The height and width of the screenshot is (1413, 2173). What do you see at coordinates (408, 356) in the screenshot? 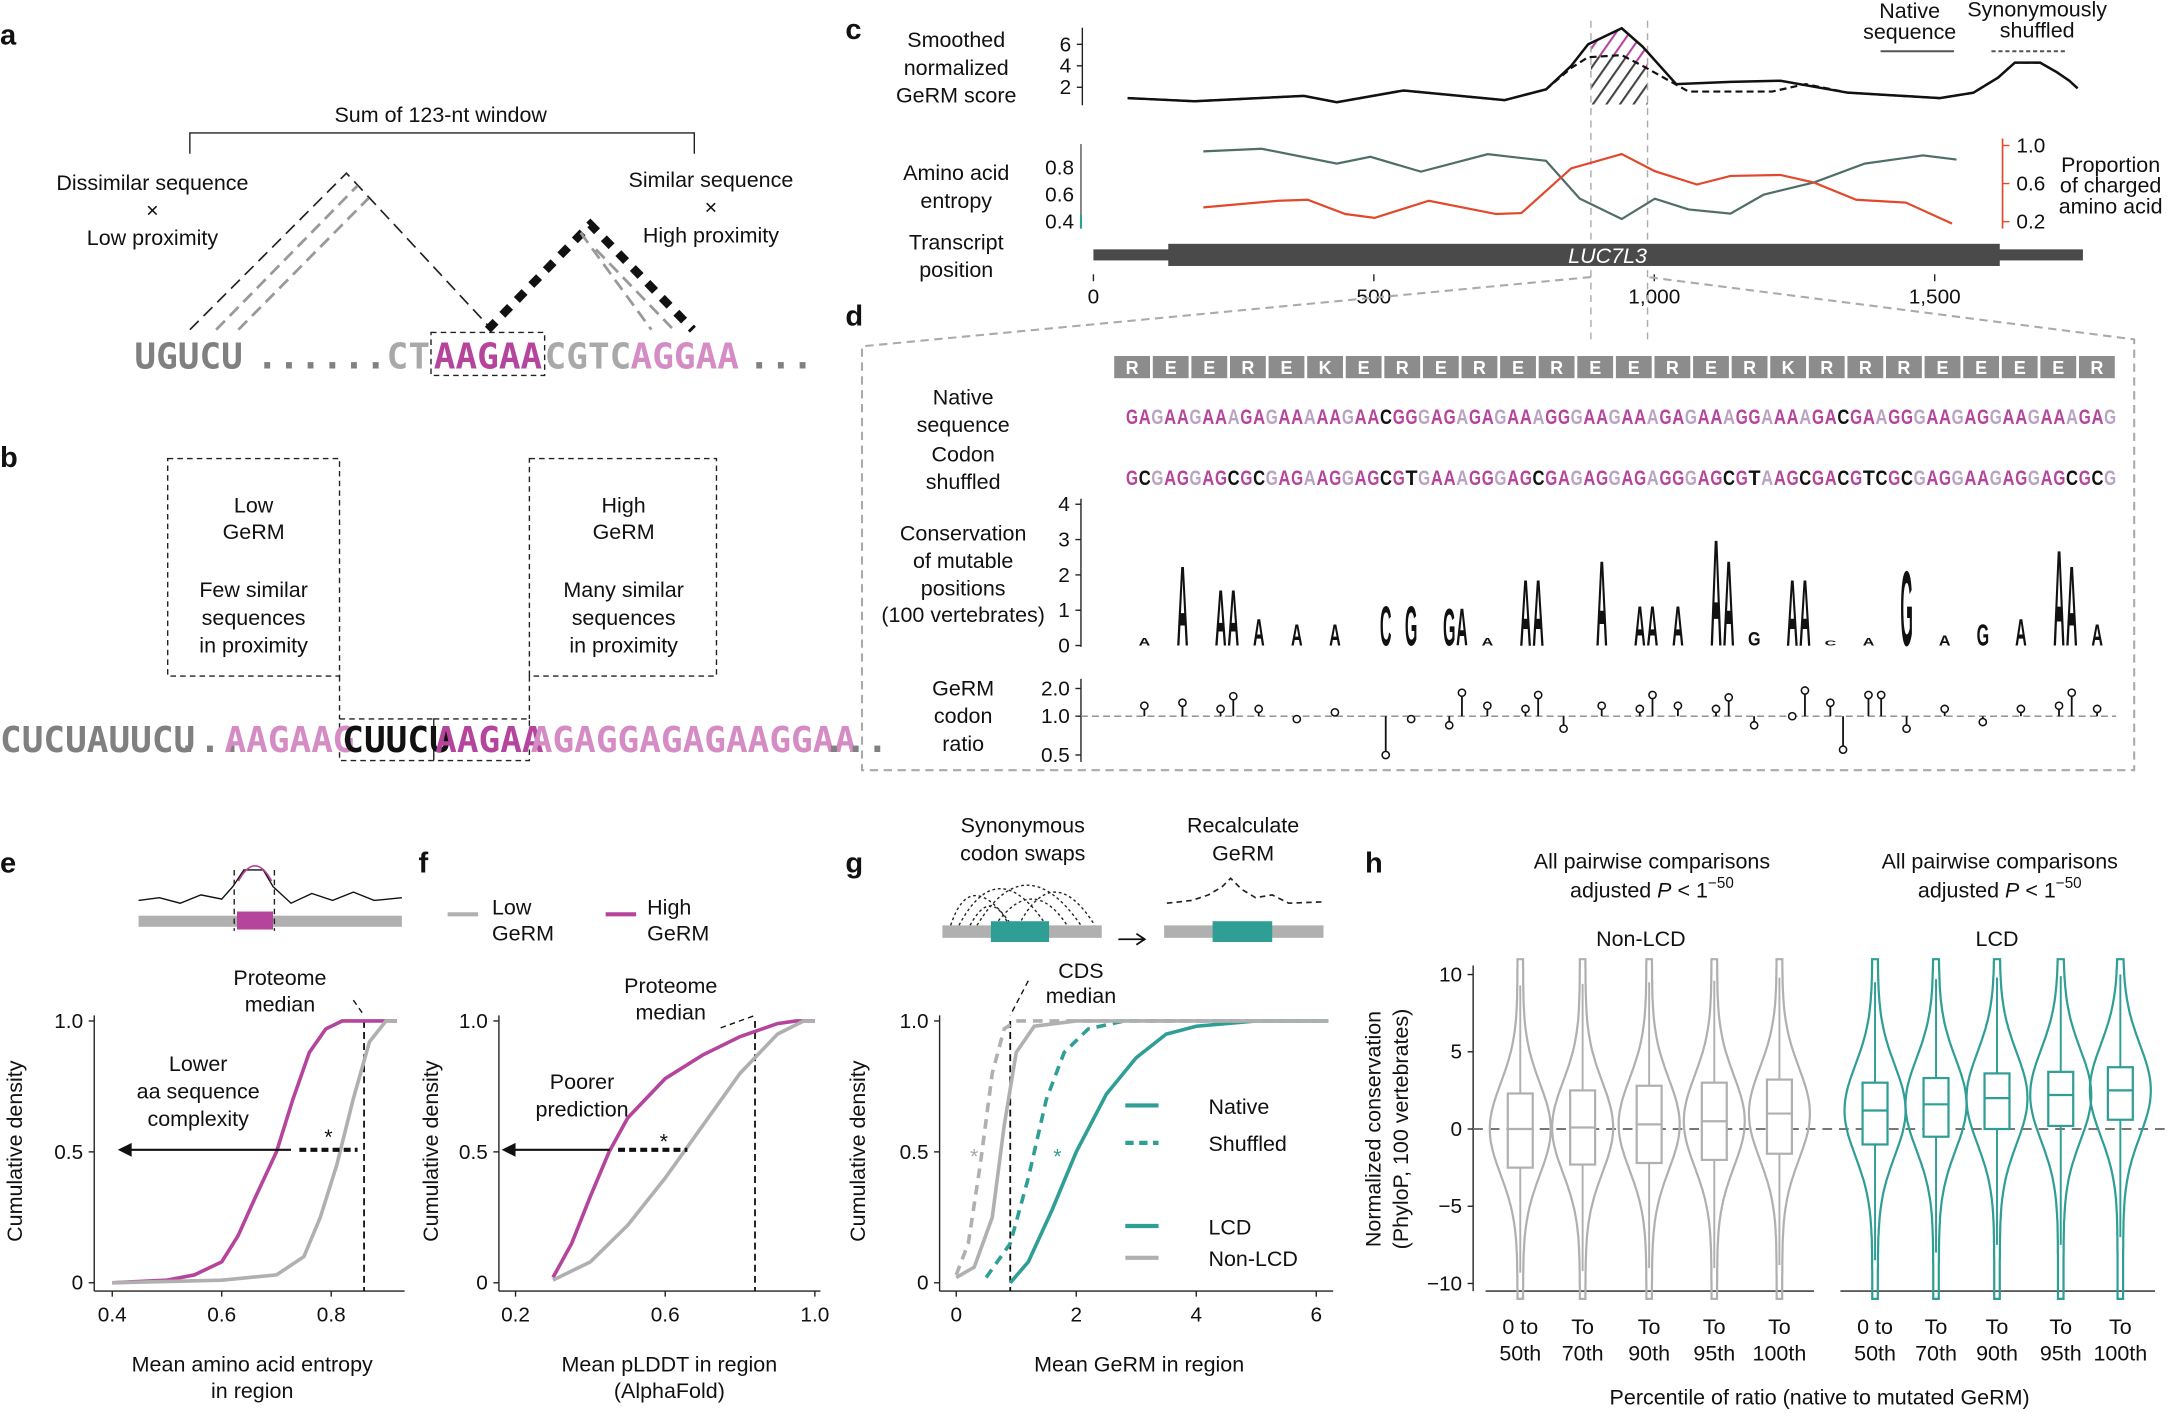
I see `seq-a-segment: CT` at bounding box center [408, 356].